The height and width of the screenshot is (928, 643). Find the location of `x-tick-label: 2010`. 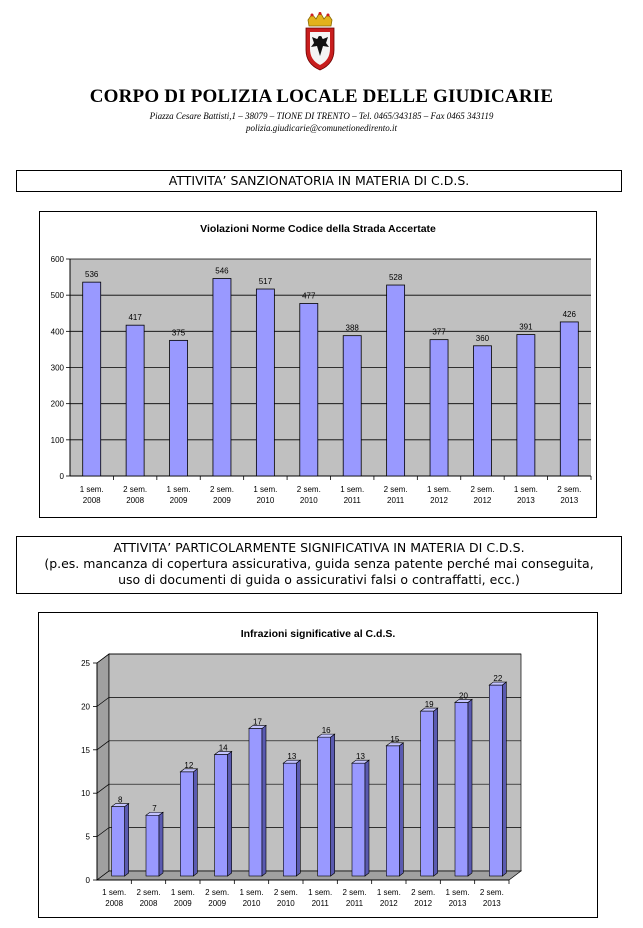

x-tick-label: 2010 is located at coordinates (265, 500).